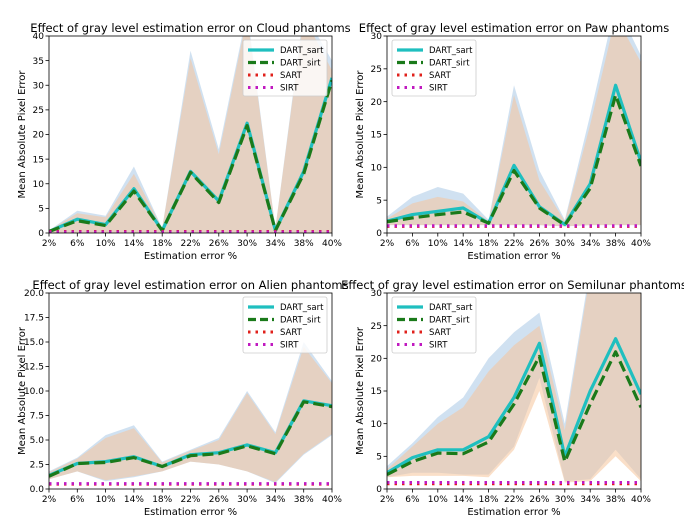 The image size is (684, 528). I want to click on y-tick-label: 30, so click(377, 37).